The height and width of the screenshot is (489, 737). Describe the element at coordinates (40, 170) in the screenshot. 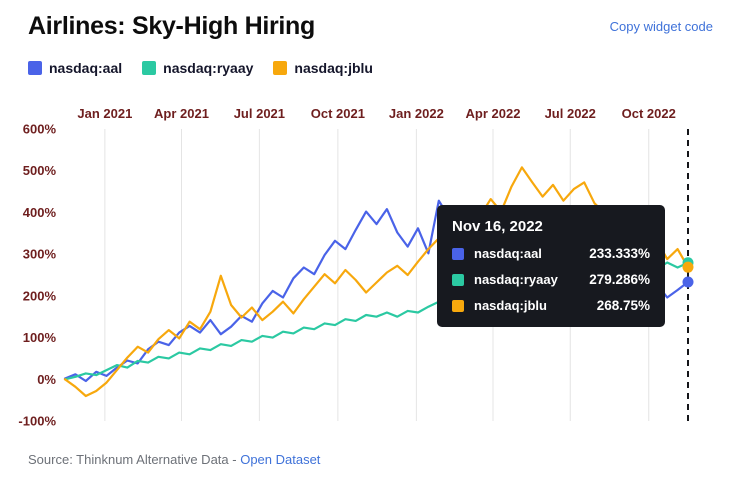

I see `y-tick-label: 500%` at that location.